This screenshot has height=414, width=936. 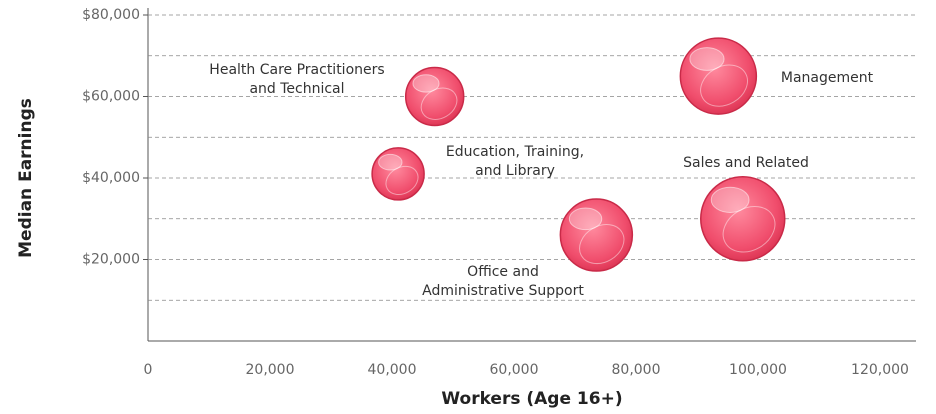 I want to click on x-tick-label: 60,000, so click(x=514, y=370).